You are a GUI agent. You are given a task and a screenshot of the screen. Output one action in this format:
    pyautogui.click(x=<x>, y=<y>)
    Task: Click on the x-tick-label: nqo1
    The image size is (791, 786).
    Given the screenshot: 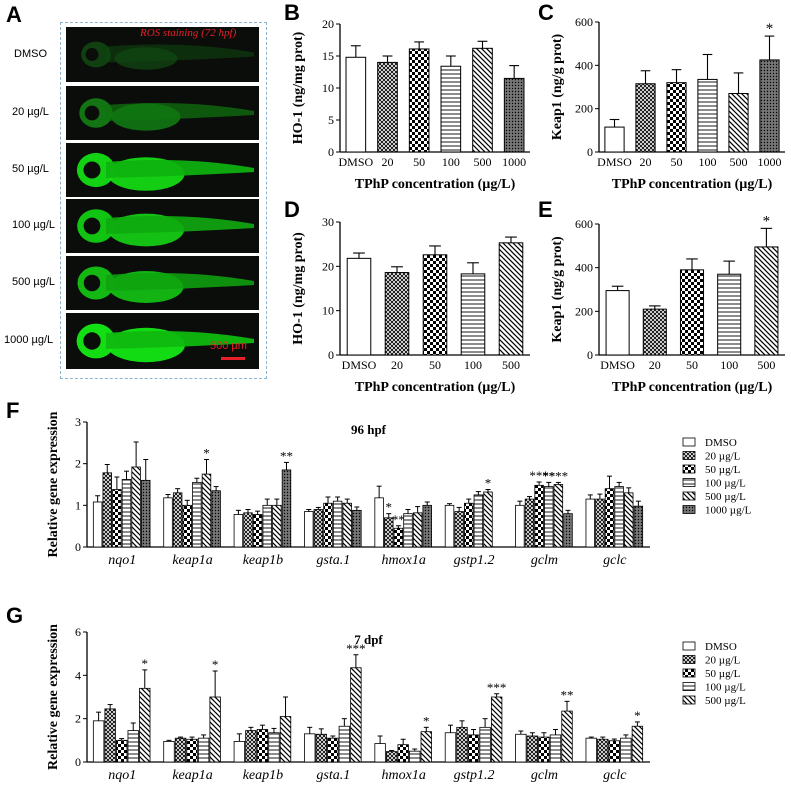 What is the action you would take?
    pyautogui.click(x=122, y=560)
    